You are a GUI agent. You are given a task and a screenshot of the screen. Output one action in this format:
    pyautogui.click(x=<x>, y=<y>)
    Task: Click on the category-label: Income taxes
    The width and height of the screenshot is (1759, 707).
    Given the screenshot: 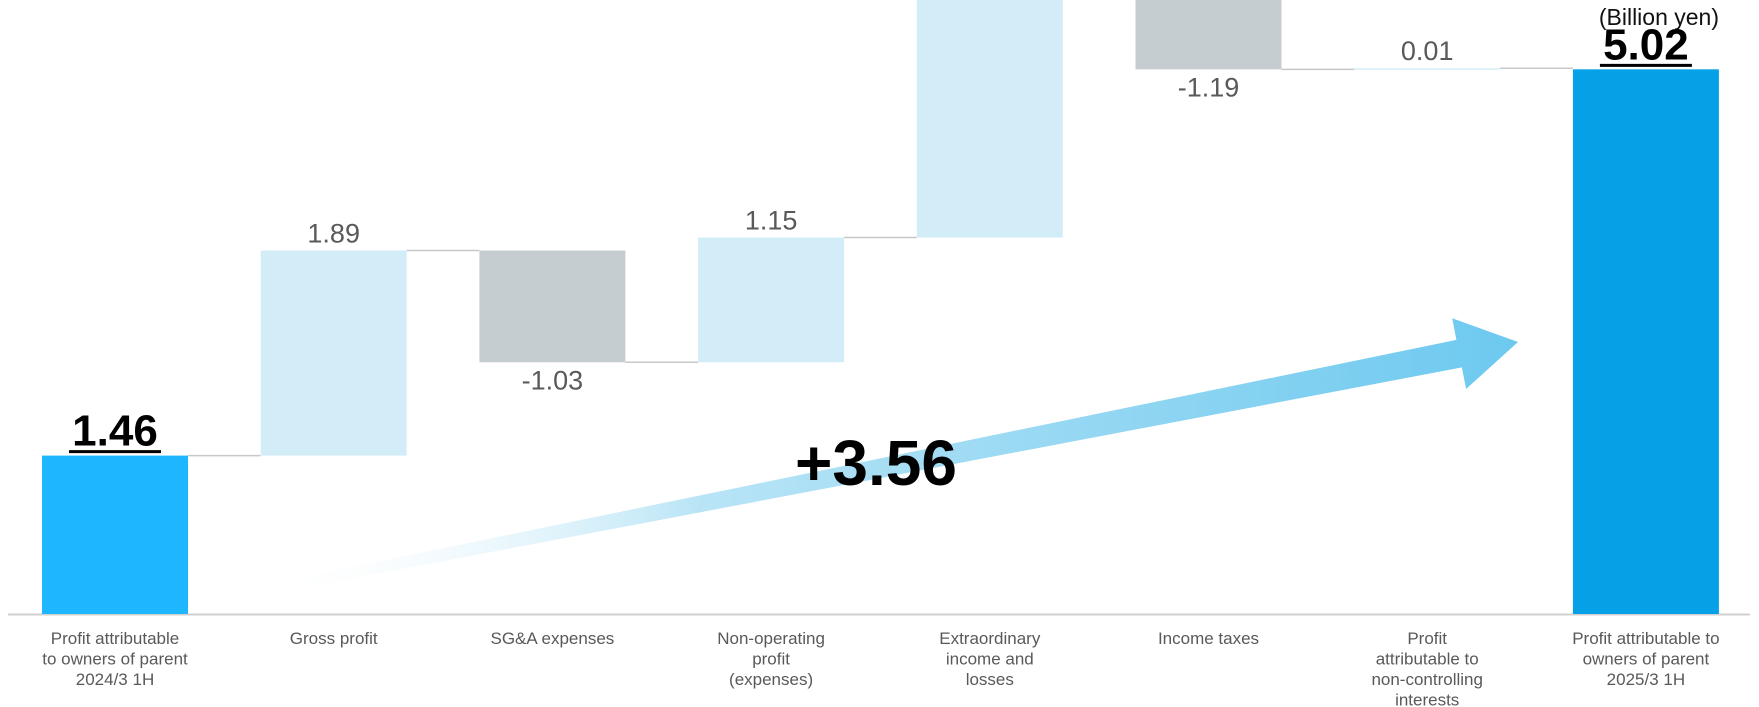 What is the action you would take?
    pyautogui.click(x=1208, y=638)
    